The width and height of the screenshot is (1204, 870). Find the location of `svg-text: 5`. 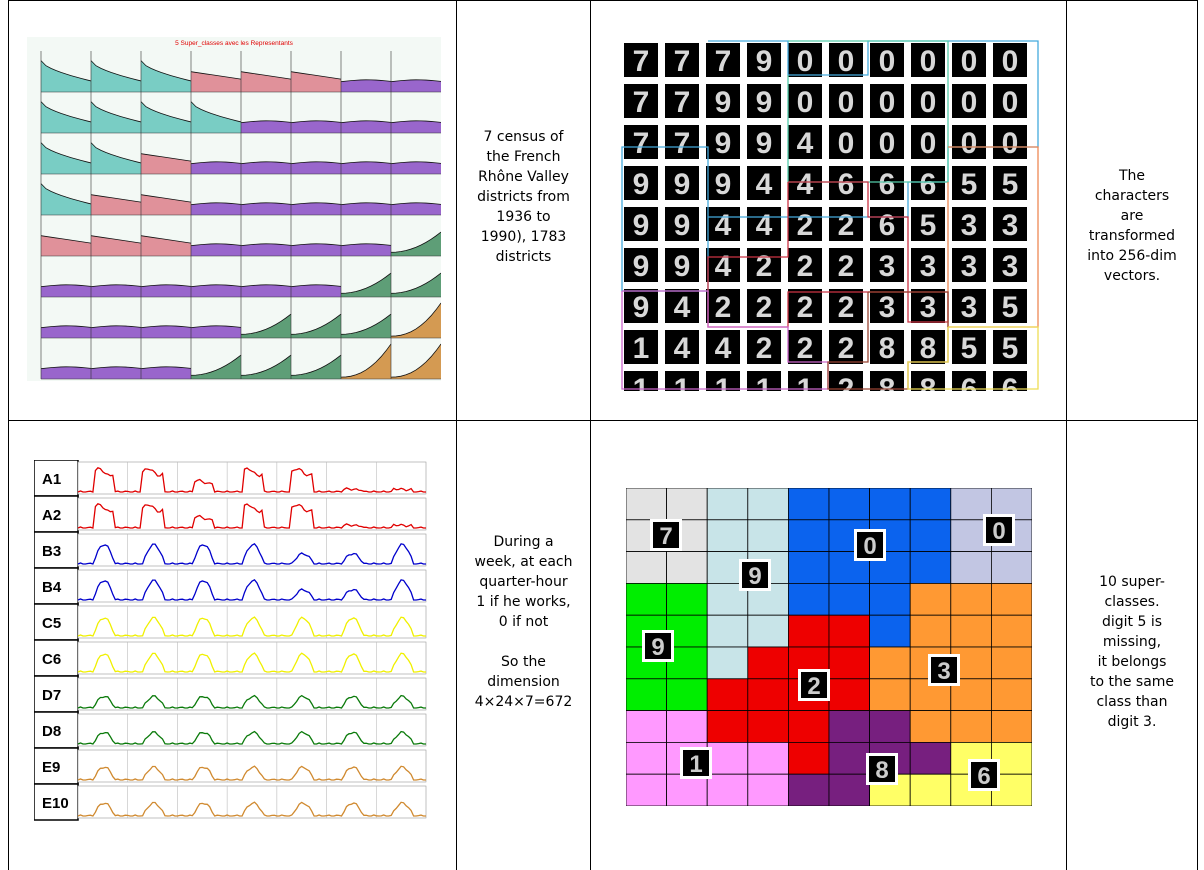

svg-text: 5 is located at coordinates (928, 225).